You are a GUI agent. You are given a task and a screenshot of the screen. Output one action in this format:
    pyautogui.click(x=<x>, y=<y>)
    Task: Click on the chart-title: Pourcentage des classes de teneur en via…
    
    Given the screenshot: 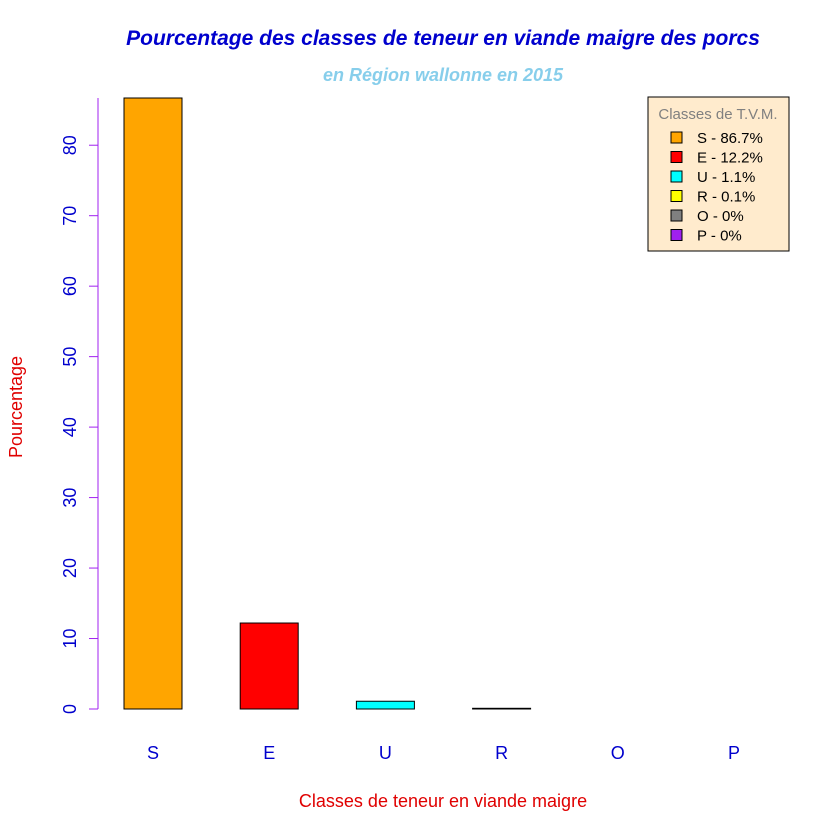 What is the action you would take?
    pyautogui.click(x=443, y=38)
    